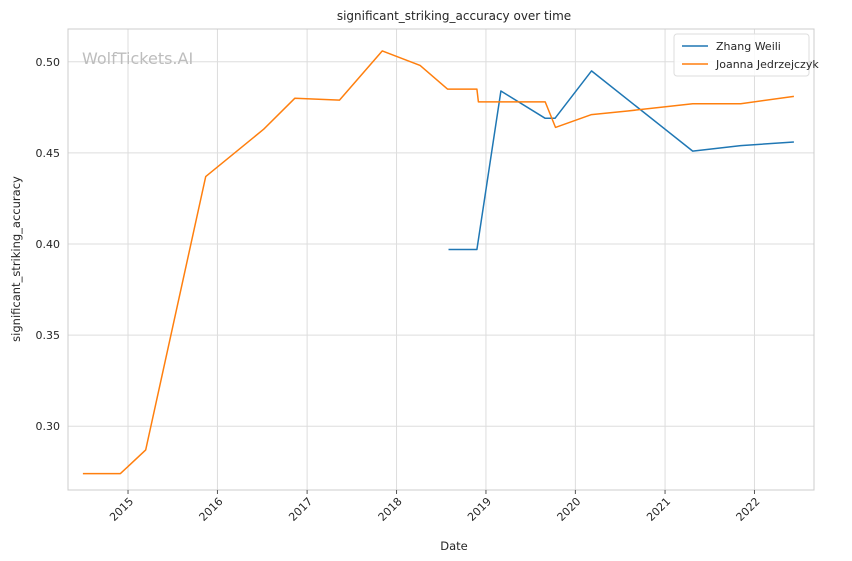 This screenshot has width=852, height=561. Describe the element at coordinates (454, 16) in the screenshot. I see `chart-title: significant_striking_accuracy over time` at that location.